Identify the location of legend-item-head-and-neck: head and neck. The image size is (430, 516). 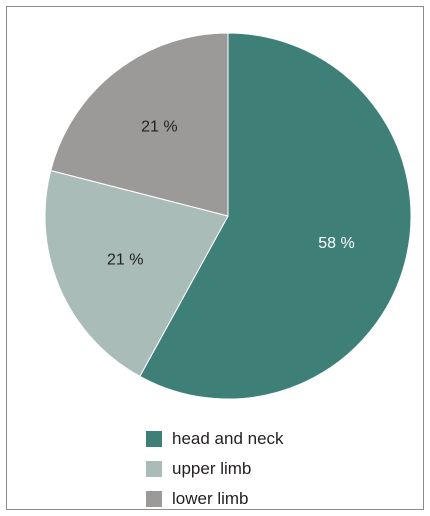
(215, 439).